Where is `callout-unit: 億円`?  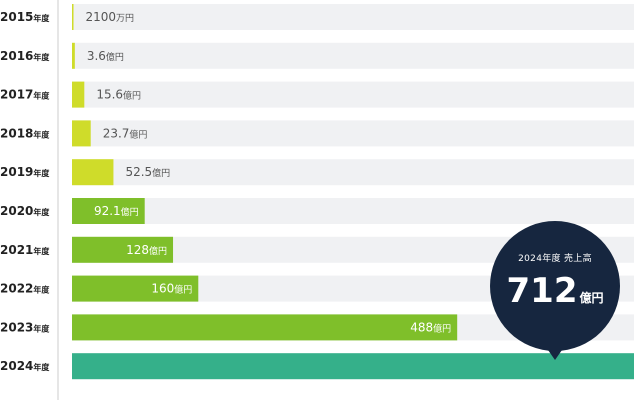
callout-unit: 億円 is located at coordinates (591, 298).